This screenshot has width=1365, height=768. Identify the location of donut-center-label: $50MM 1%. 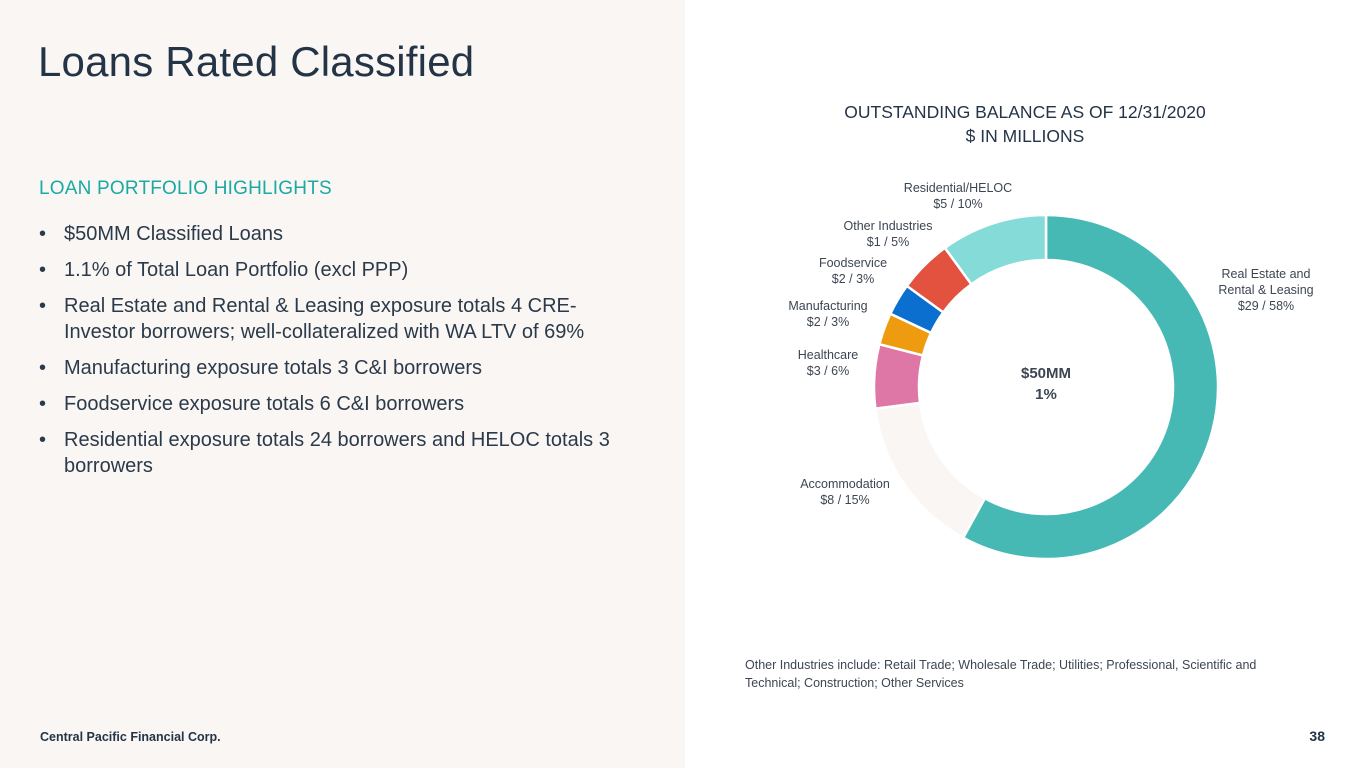
(1046, 384).